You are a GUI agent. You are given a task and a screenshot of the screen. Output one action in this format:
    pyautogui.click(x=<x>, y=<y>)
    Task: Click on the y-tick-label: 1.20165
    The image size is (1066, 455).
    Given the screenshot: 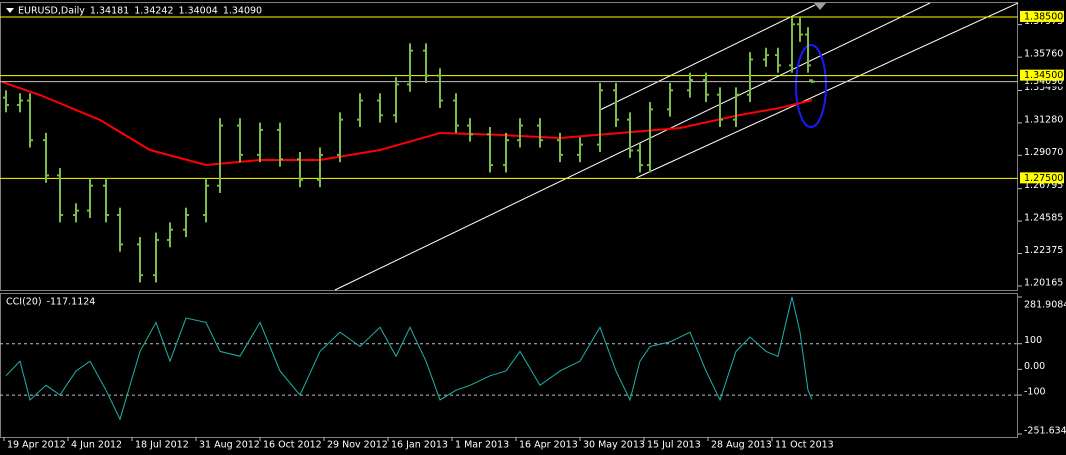 What is the action you would take?
    pyautogui.click(x=1043, y=282)
    